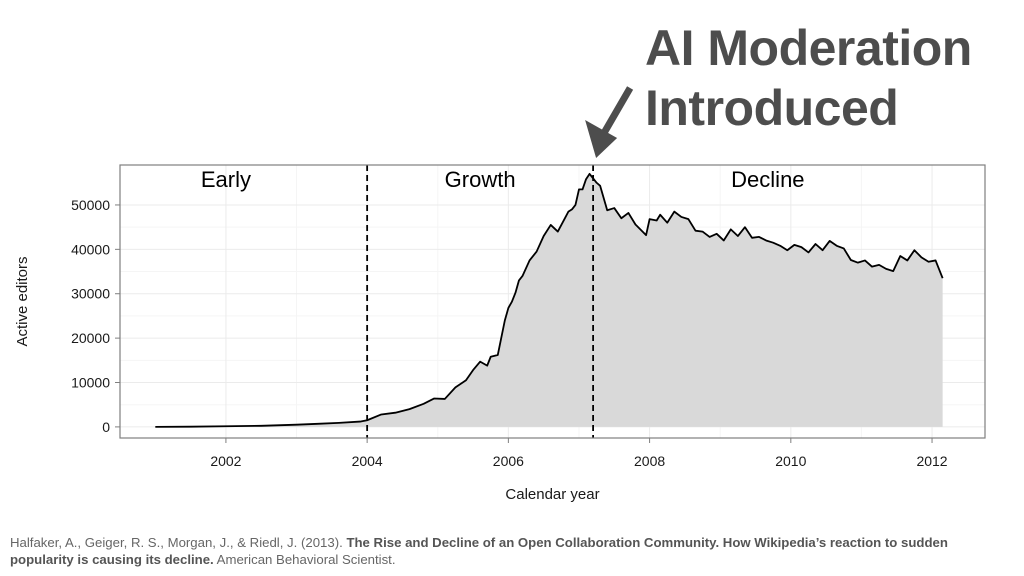  Describe the element at coordinates (480, 179) in the screenshot. I see `phase-label-growth: Growth` at that location.